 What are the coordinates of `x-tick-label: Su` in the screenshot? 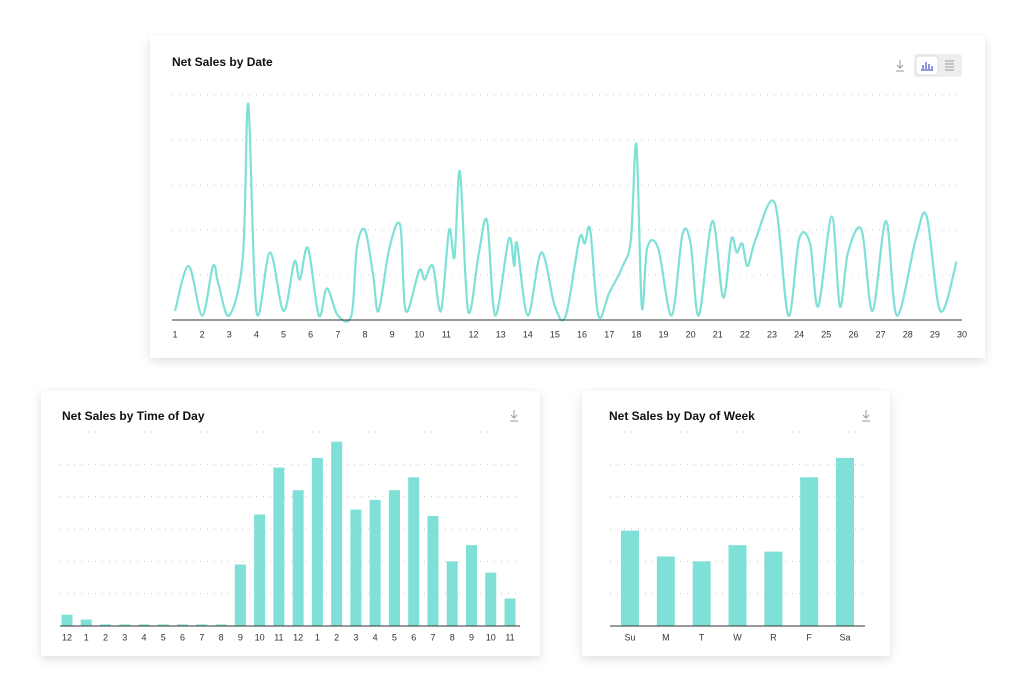 It's located at (629, 637).